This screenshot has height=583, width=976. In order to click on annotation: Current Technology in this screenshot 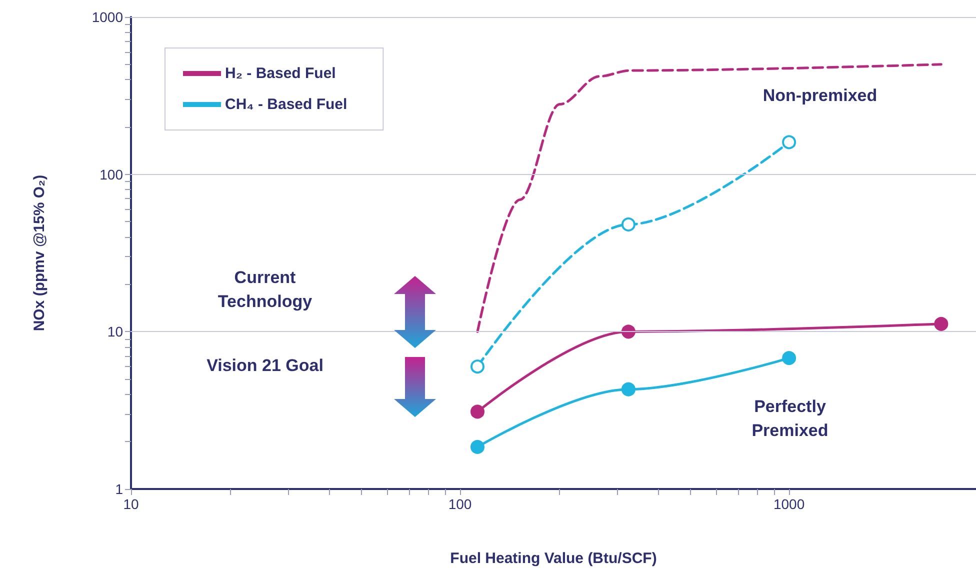, I will do `click(265, 290)`.